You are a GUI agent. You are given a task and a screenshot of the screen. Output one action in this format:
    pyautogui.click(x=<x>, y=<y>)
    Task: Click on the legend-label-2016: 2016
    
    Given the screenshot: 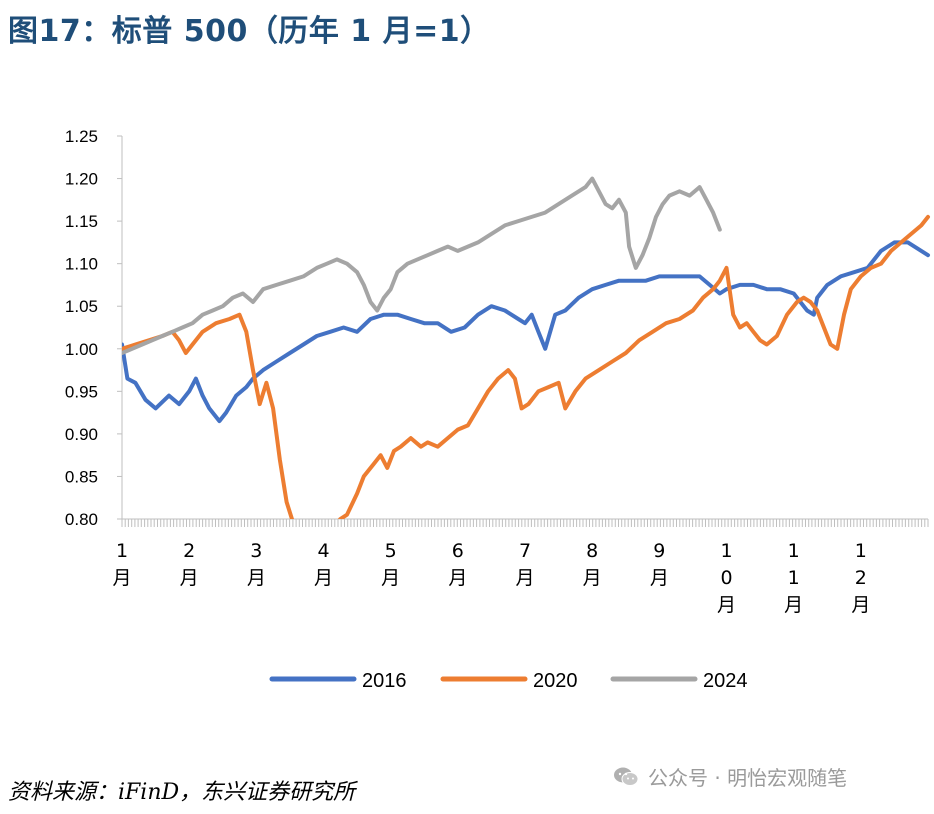 What is the action you would take?
    pyautogui.click(x=384, y=681)
    